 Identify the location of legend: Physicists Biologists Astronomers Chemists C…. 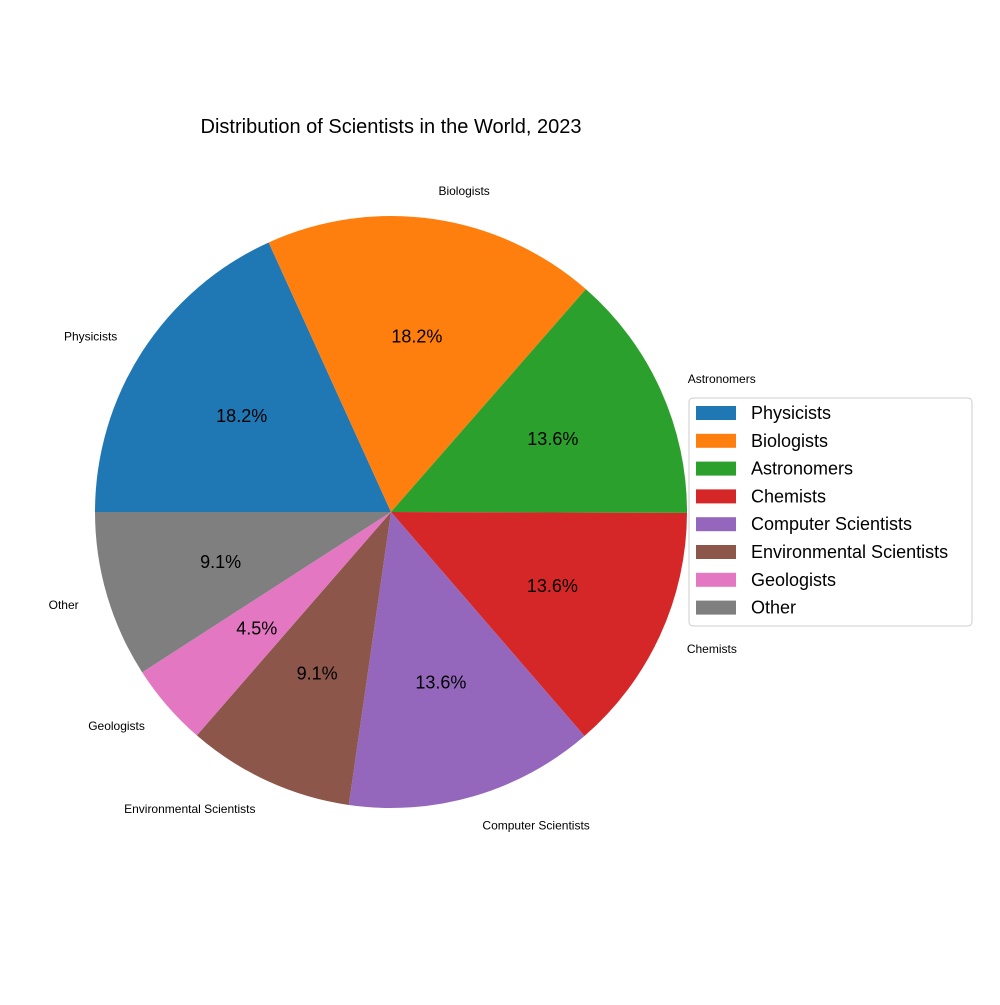
(830, 512).